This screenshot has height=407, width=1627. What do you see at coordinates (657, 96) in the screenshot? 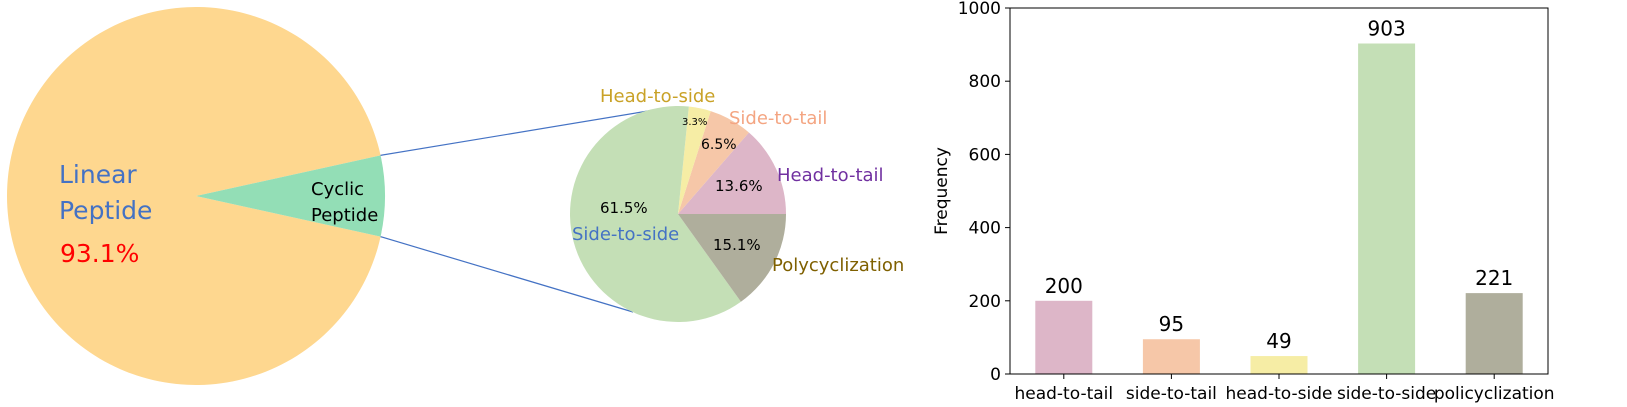
I see `pie-label-head-to-side: Head-to-side` at bounding box center [657, 96].